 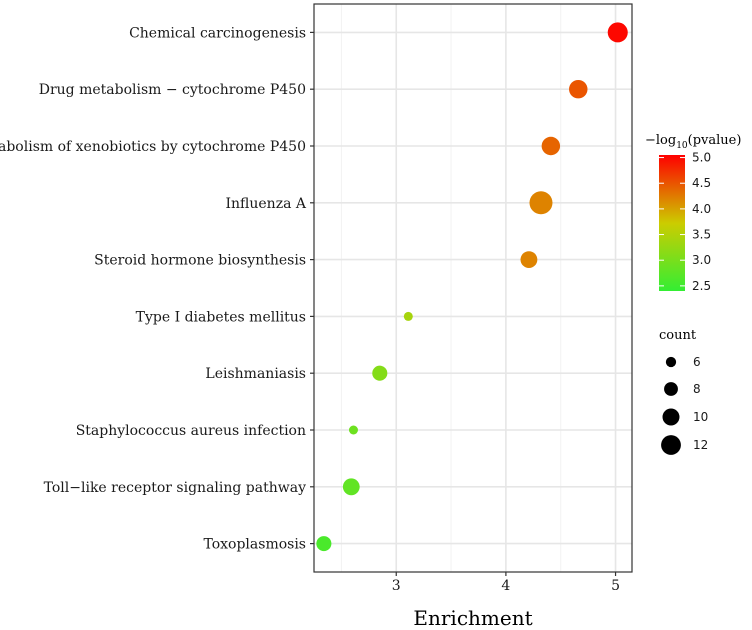 I want to click on color-legend: −log10(pvalue) 2.5 3.0 3.5 4.0 4.5 5.0, so click(x=693, y=213).